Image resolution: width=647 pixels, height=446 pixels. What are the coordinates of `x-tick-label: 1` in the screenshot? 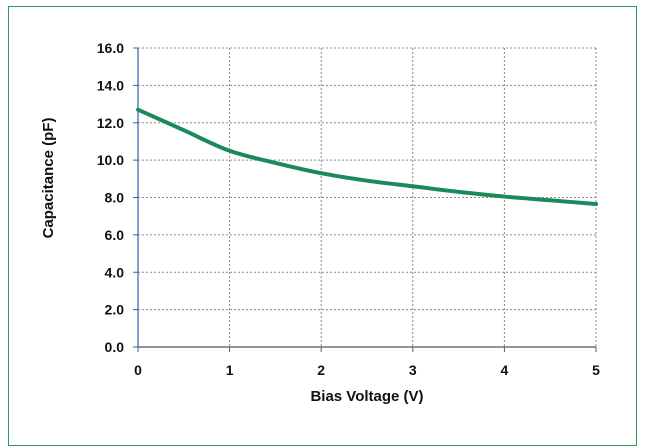 It's located at (230, 370).